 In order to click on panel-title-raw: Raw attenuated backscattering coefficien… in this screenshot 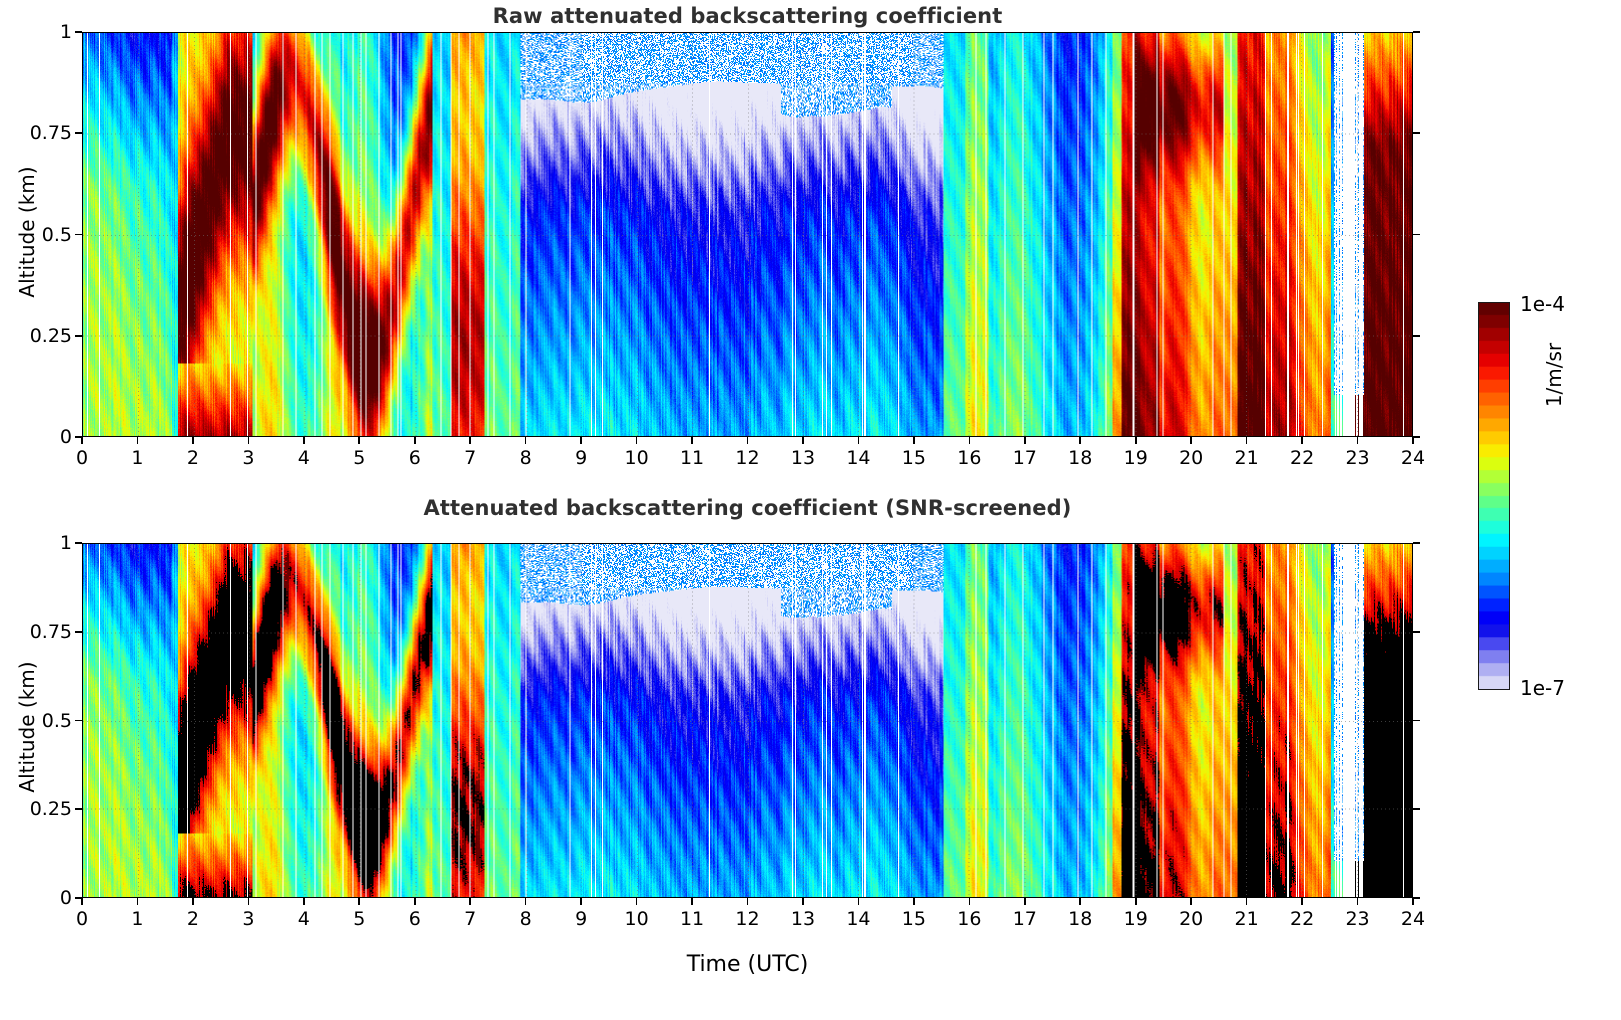, I will do `click(747, 16)`.